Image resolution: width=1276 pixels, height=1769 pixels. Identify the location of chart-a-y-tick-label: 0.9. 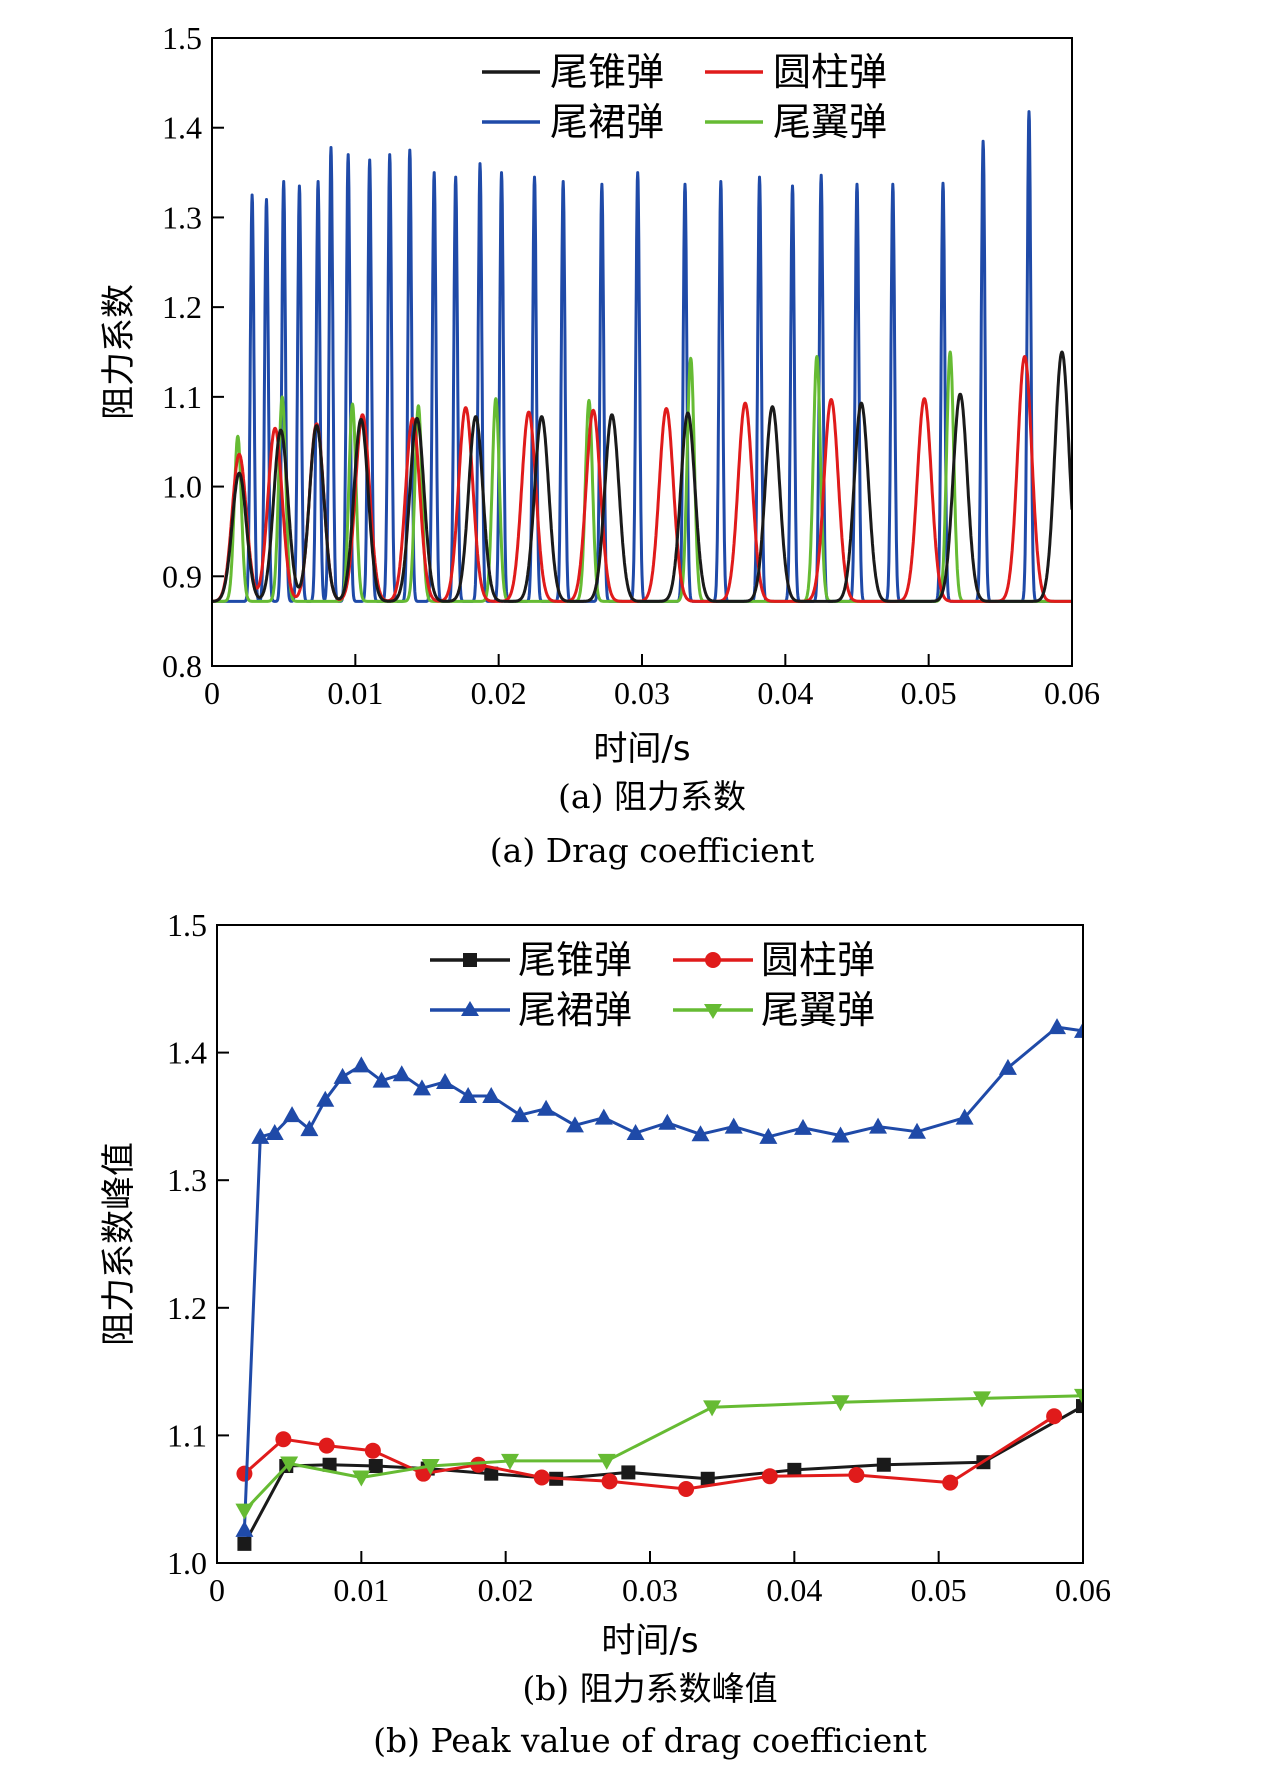
(182, 576).